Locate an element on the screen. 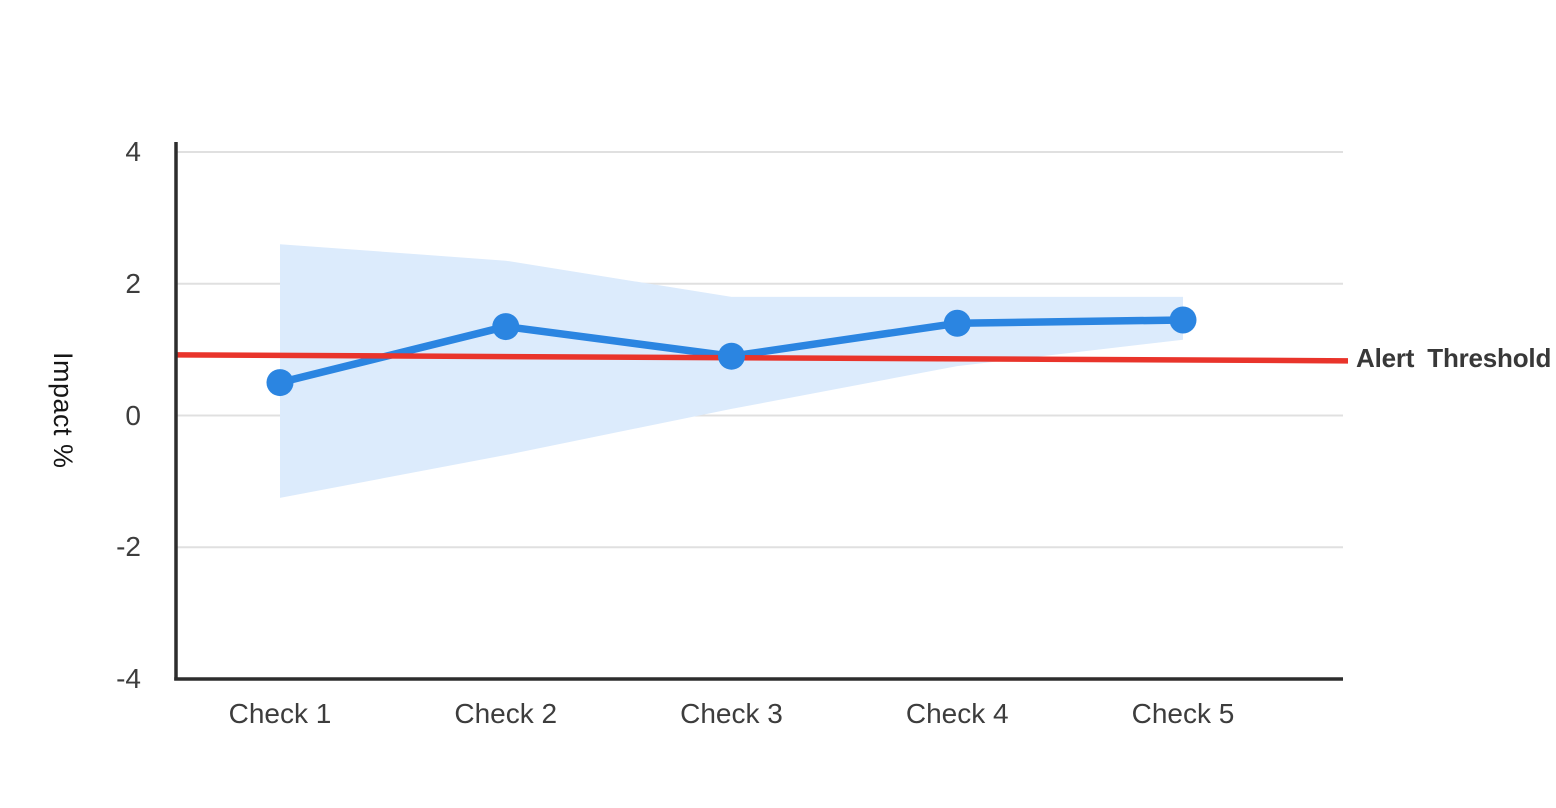  y-tick-label: 4 is located at coordinates (133, 151).